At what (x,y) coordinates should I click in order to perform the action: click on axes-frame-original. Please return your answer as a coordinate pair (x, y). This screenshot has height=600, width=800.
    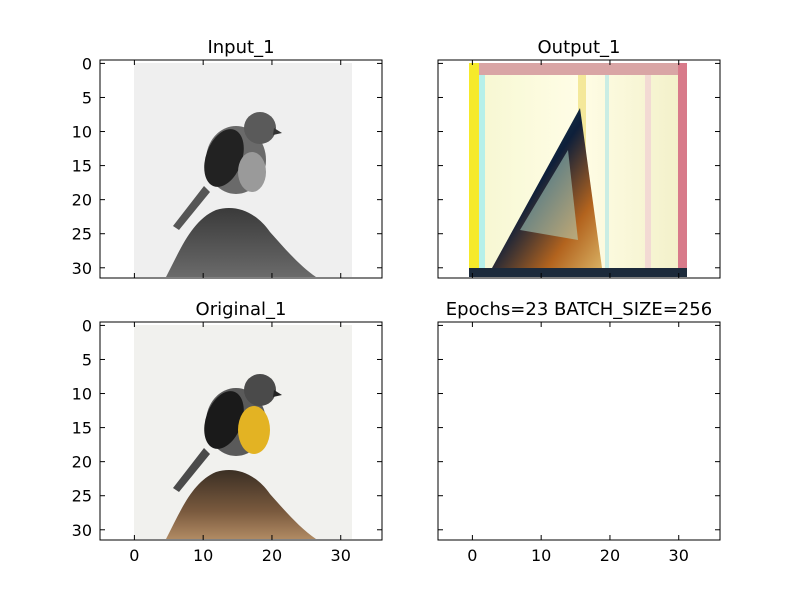
    Looking at the image, I should click on (241, 431).